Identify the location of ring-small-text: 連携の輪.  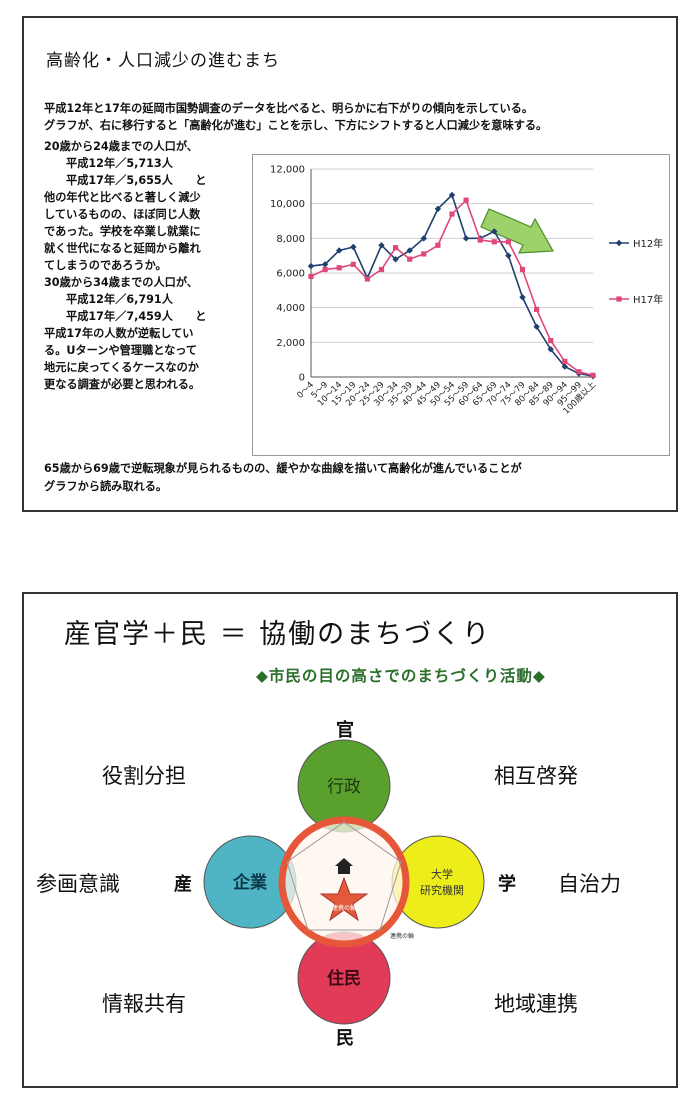
(402, 936).